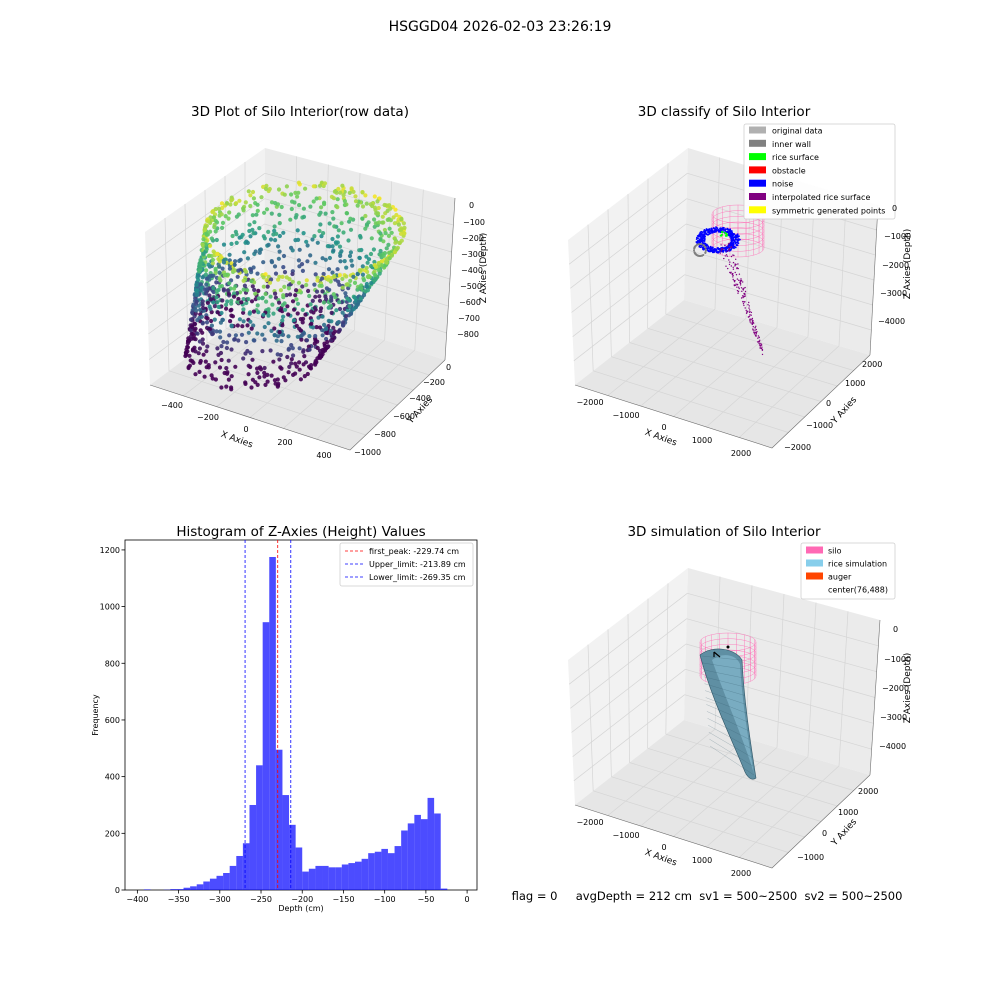 This screenshot has height=1000, width=1000. What do you see at coordinates (110, 607) in the screenshot?
I see `histogram-ytick-label: 1000` at bounding box center [110, 607].